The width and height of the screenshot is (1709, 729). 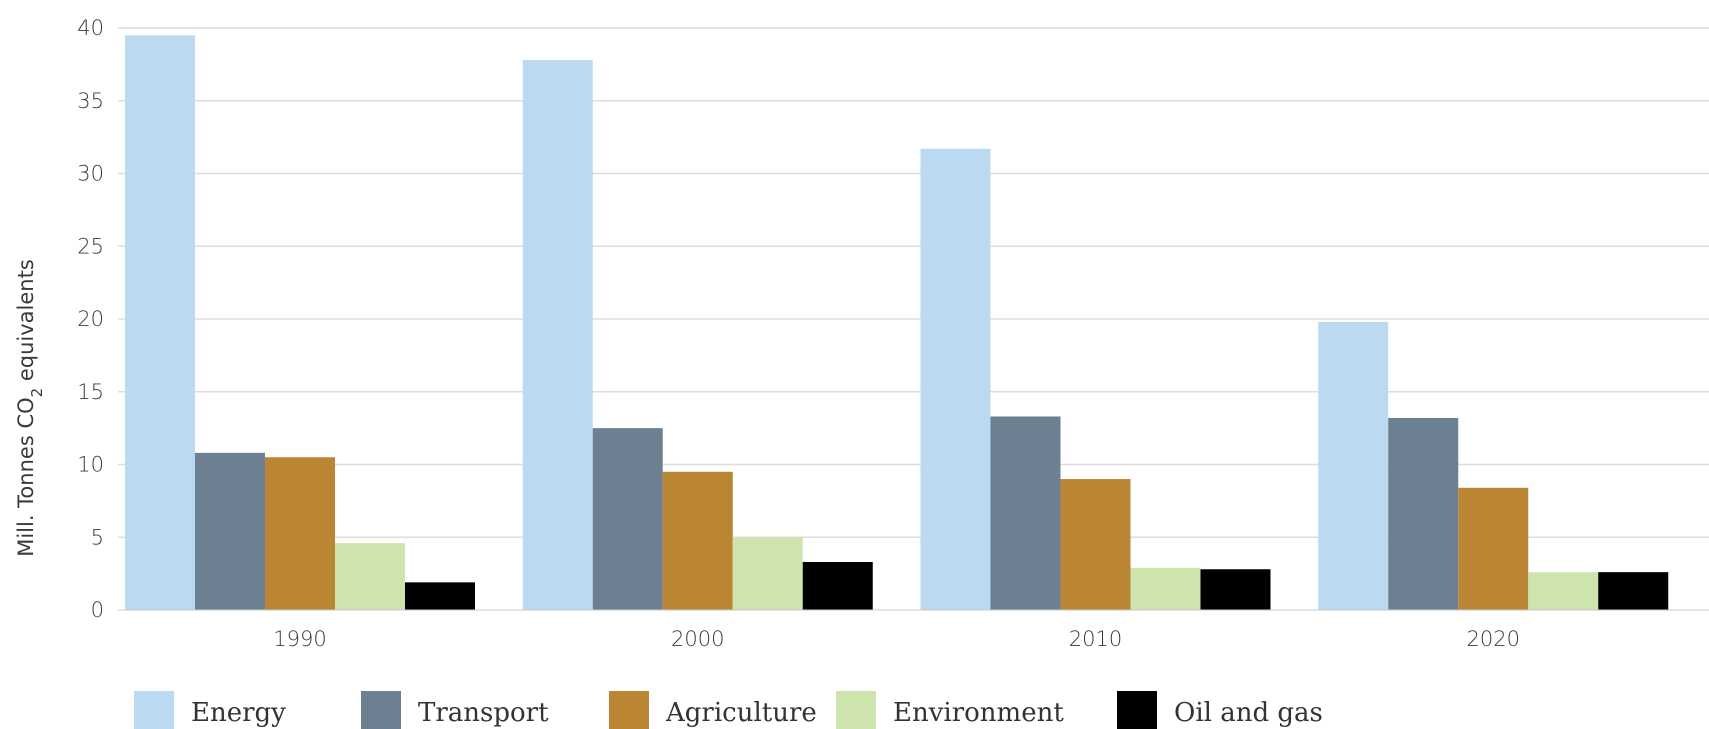 I want to click on bar-environment-1990, so click(x=370, y=576).